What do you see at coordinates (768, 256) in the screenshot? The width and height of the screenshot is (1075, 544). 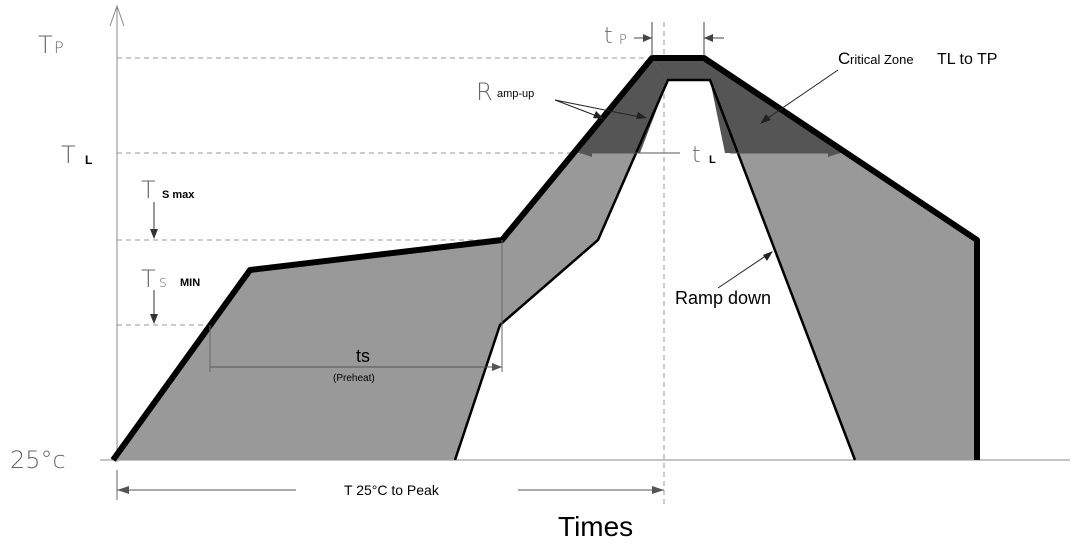 I see `ramp-down-pointer-head` at bounding box center [768, 256].